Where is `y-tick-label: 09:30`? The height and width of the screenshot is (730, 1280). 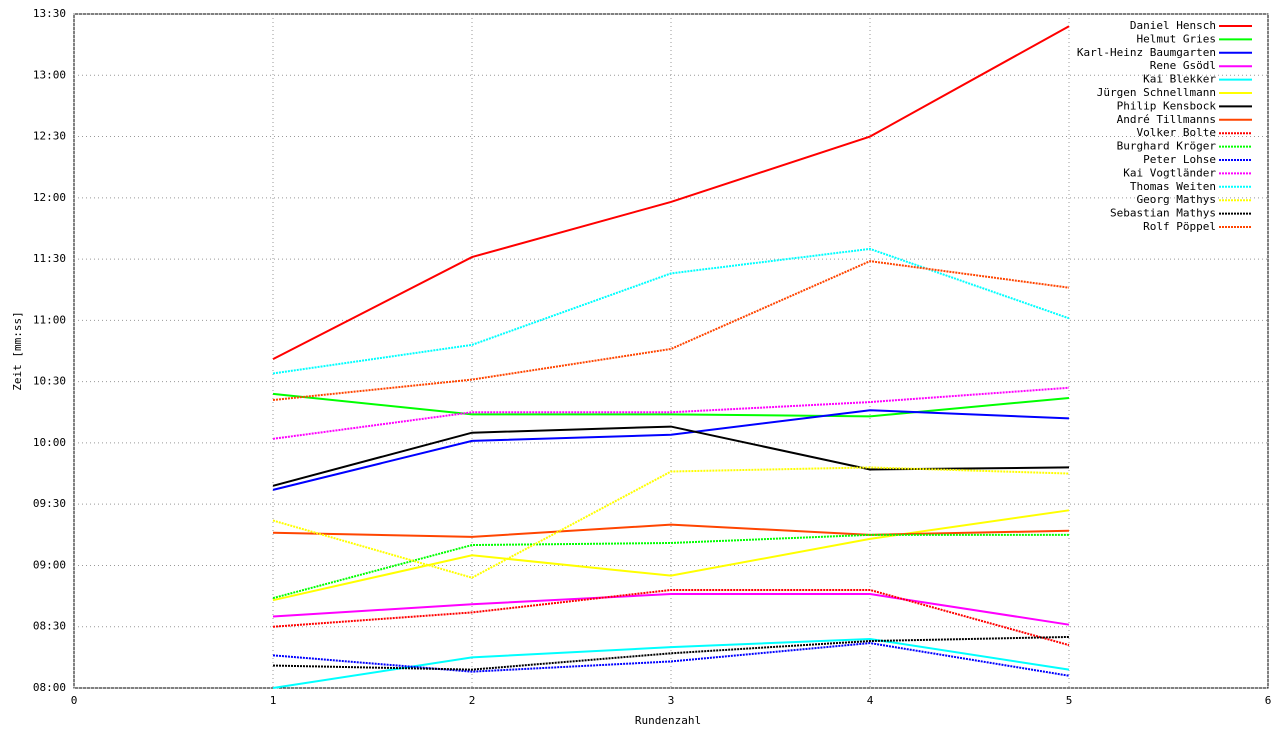
y-tick-label: 09:30 is located at coordinates (49, 503).